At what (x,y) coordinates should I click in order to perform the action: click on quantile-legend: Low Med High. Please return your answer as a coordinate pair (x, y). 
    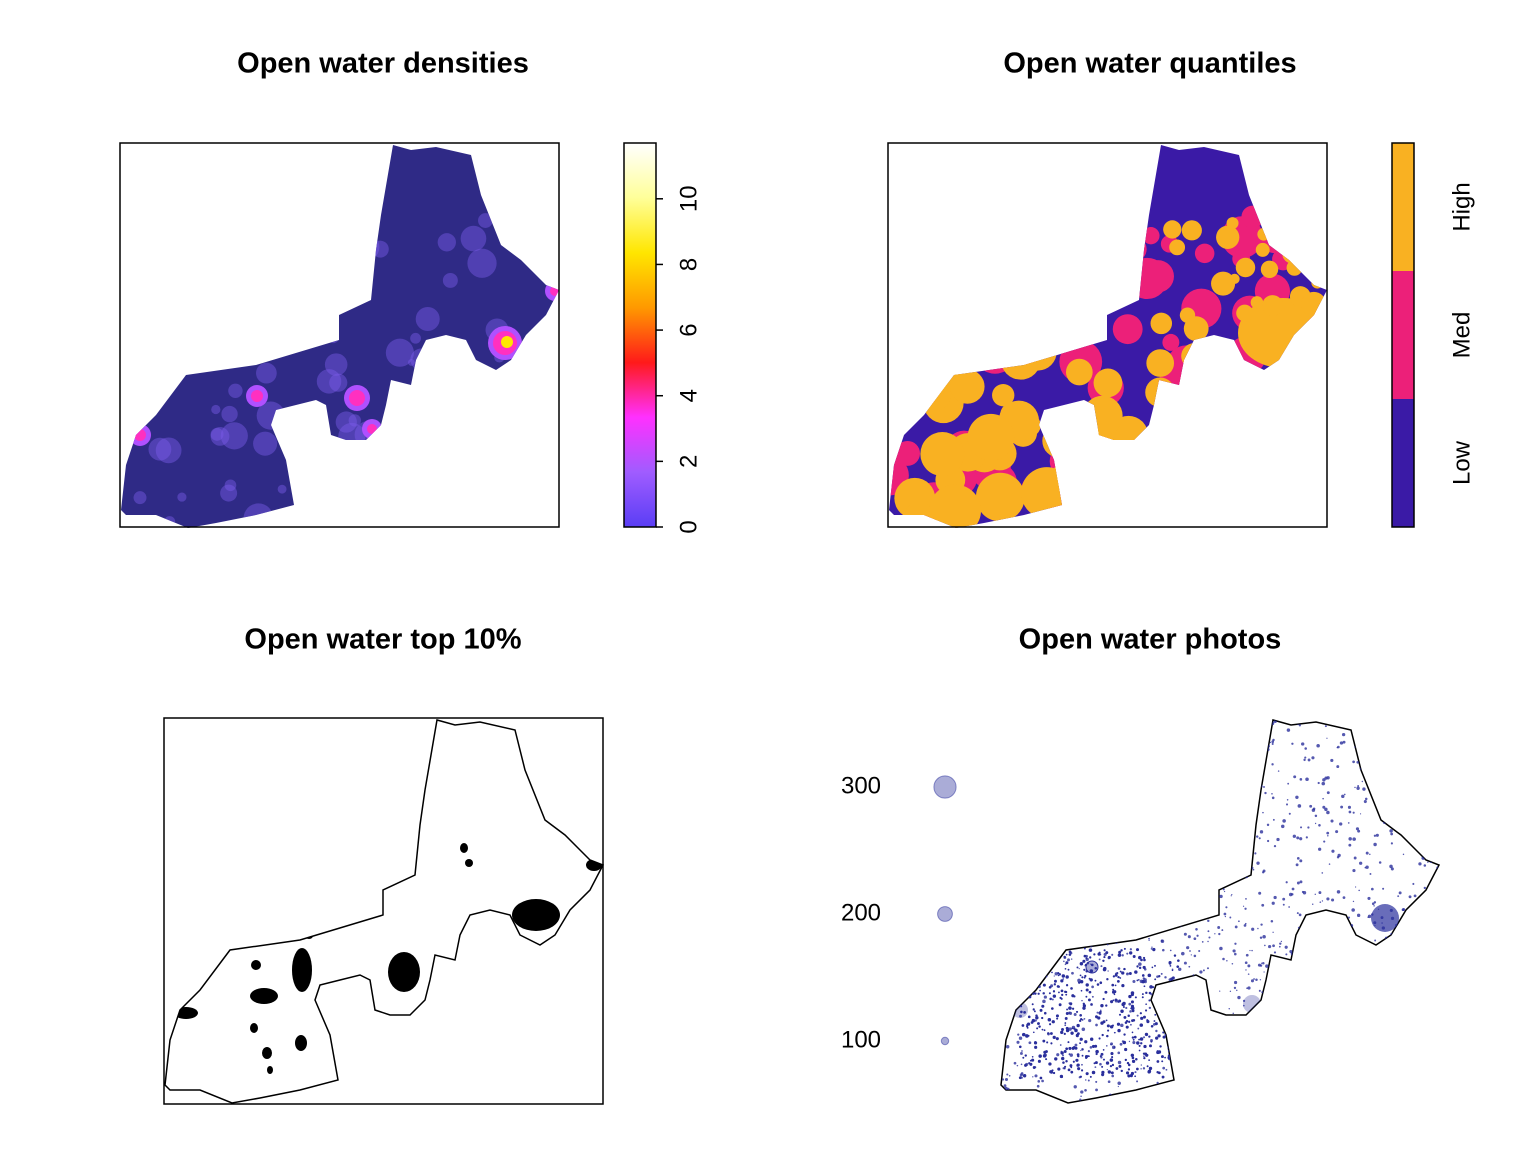
    Looking at the image, I should click on (1433, 335).